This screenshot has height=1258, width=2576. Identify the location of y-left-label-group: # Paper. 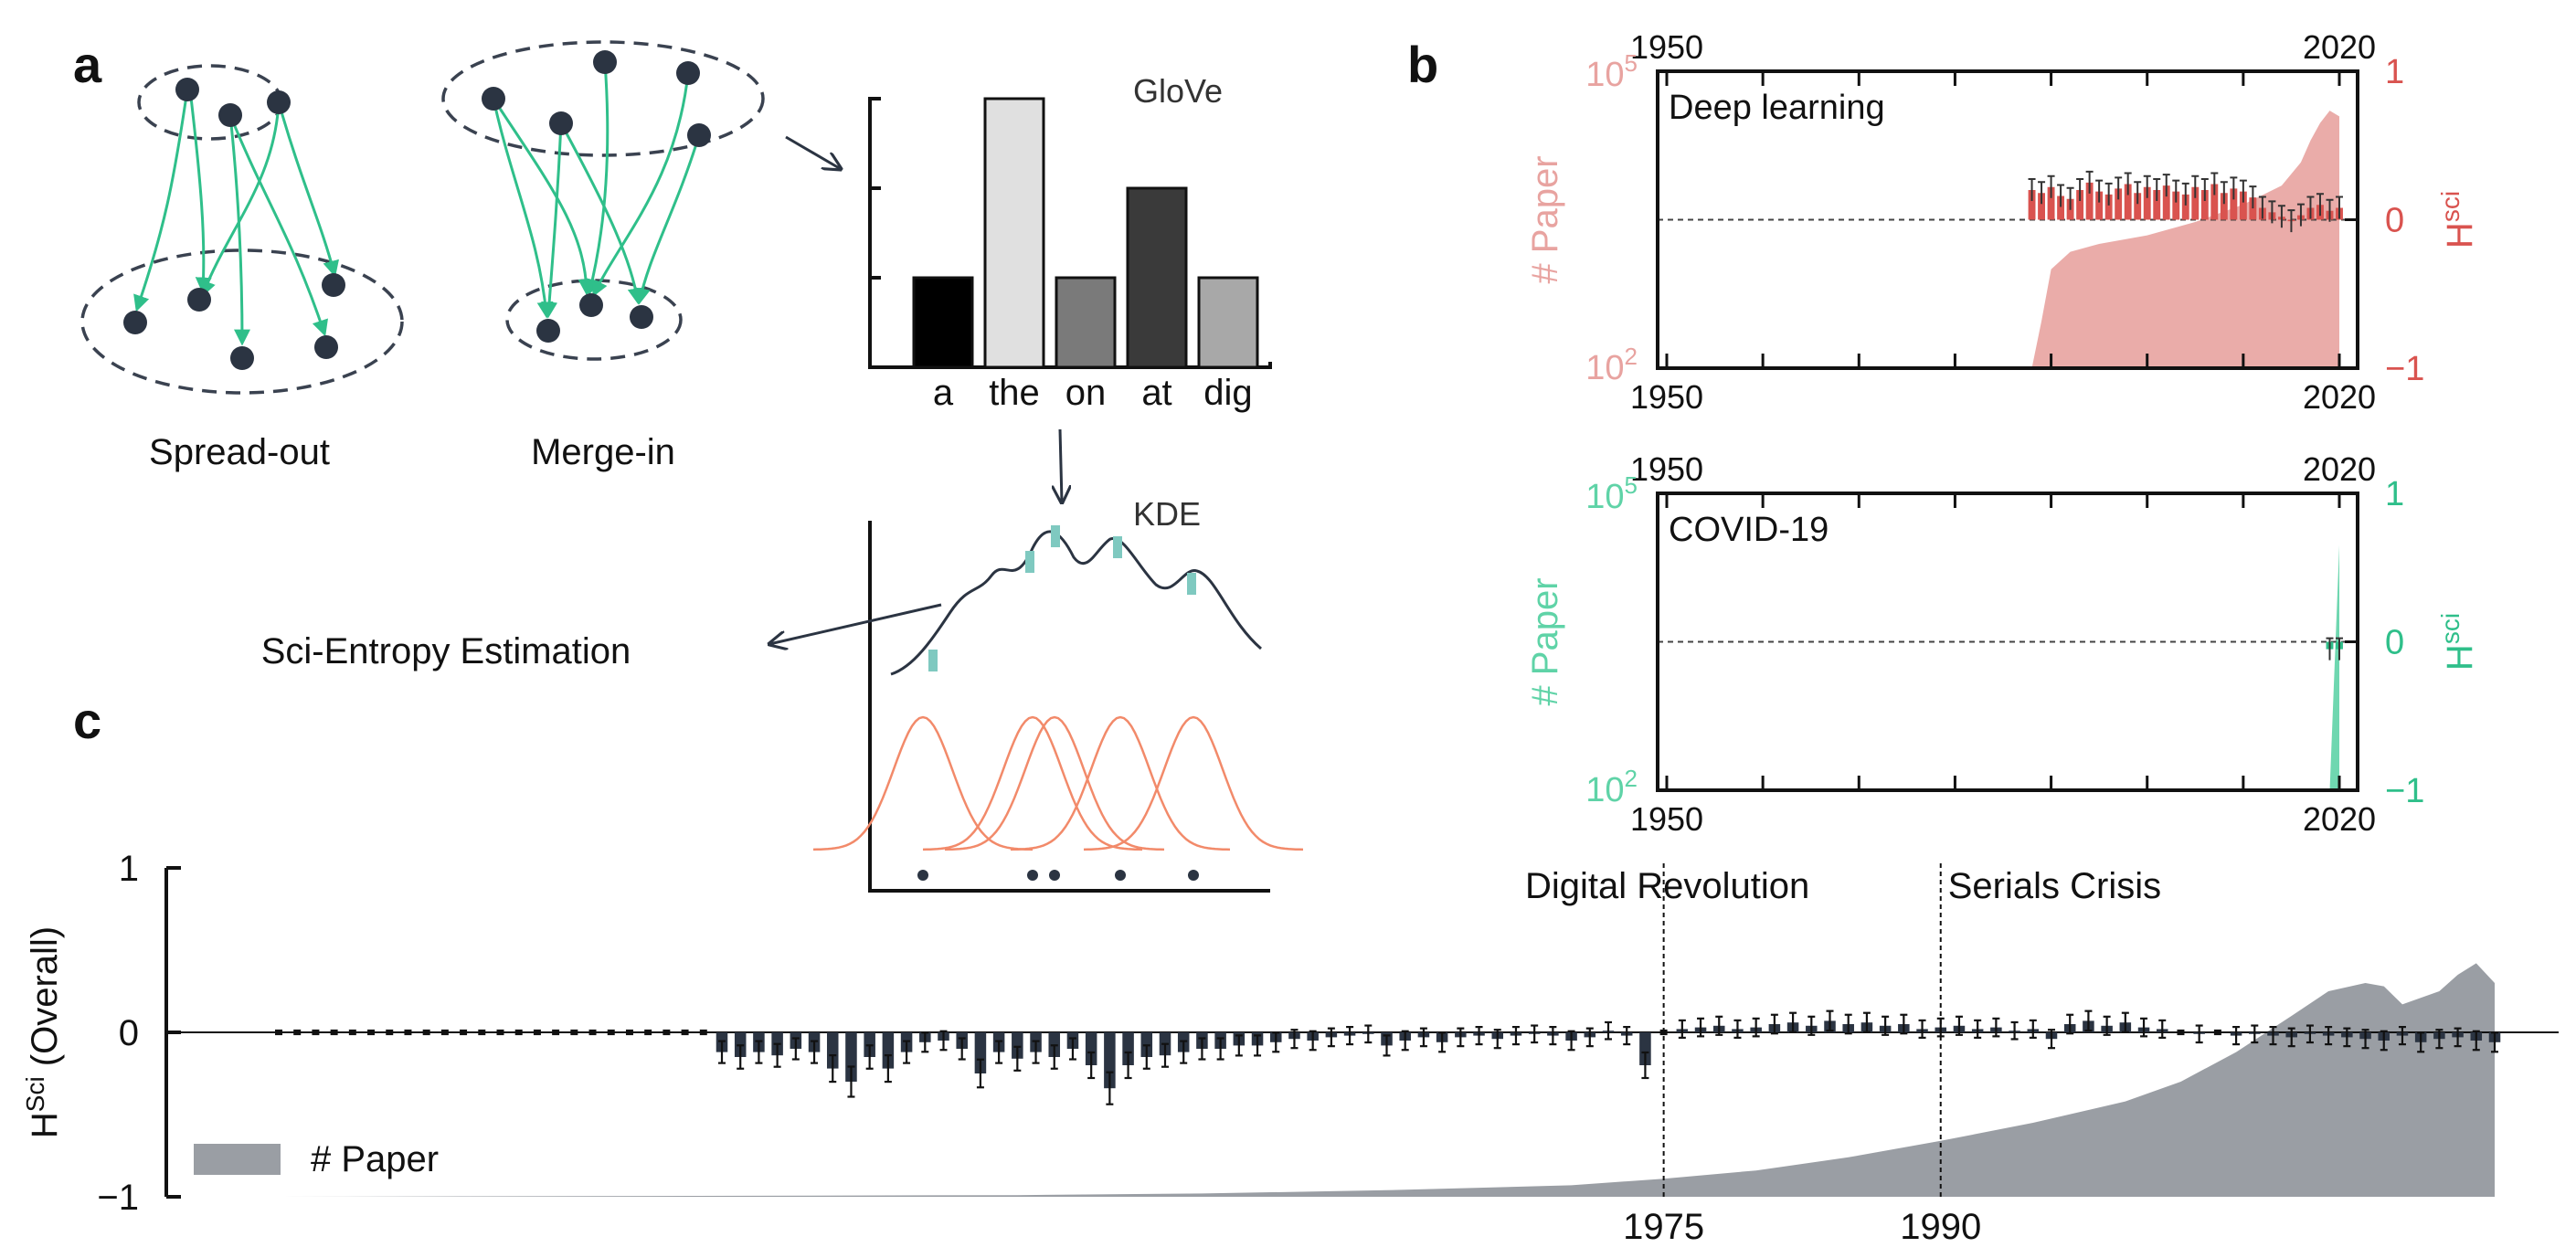
(1545, 219).